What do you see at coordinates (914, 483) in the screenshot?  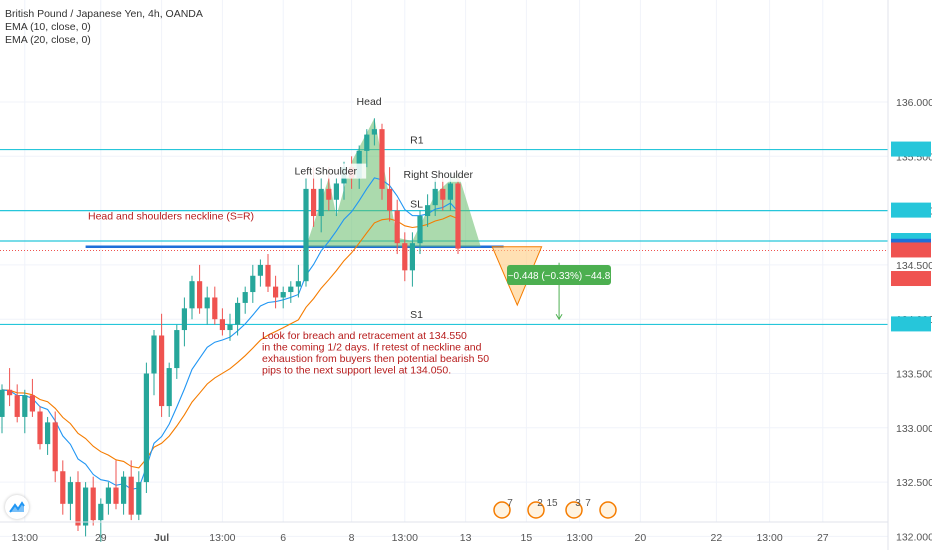 I see `y-tick-label: 132.500` at bounding box center [914, 483].